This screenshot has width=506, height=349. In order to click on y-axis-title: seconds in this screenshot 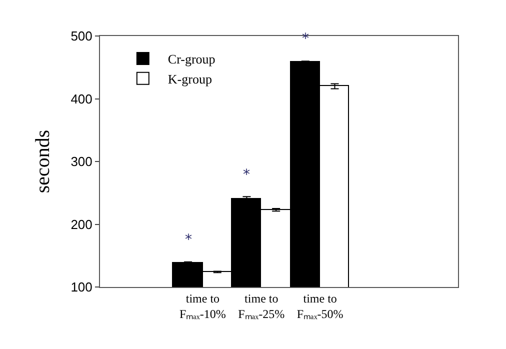, I will do `click(43, 162)`.